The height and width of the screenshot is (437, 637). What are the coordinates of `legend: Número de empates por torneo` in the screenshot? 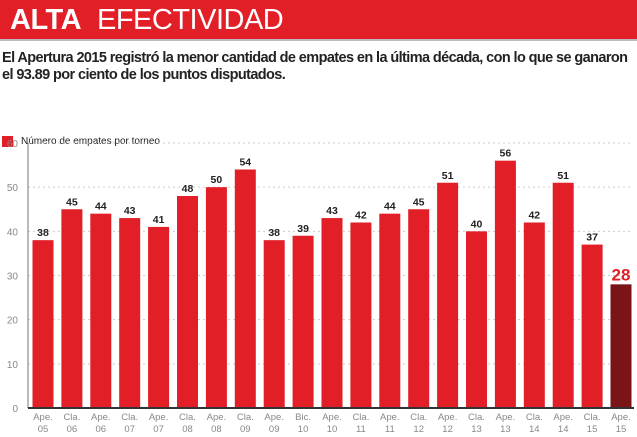 It's located at (81, 141).